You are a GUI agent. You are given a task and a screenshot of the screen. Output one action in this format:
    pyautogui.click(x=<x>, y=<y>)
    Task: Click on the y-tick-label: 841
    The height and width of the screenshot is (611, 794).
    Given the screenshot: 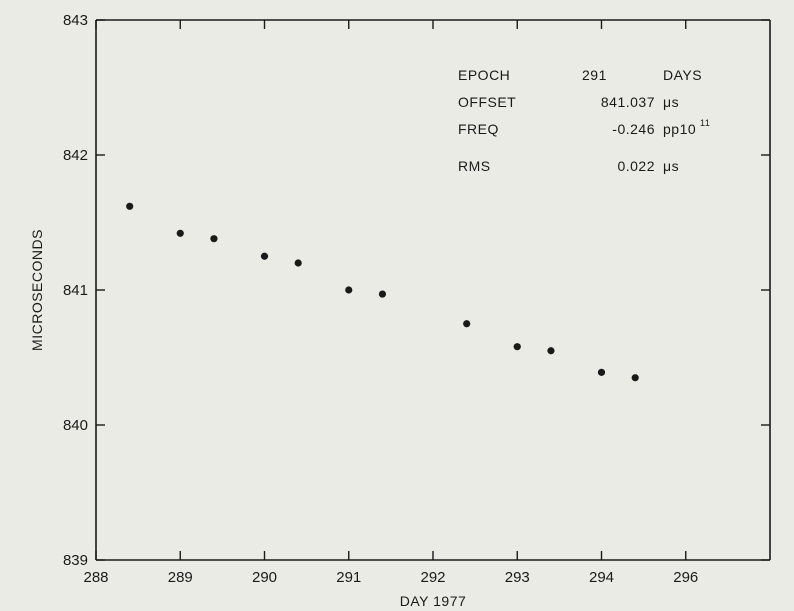 What is the action you would take?
    pyautogui.click(x=75, y=290)
    